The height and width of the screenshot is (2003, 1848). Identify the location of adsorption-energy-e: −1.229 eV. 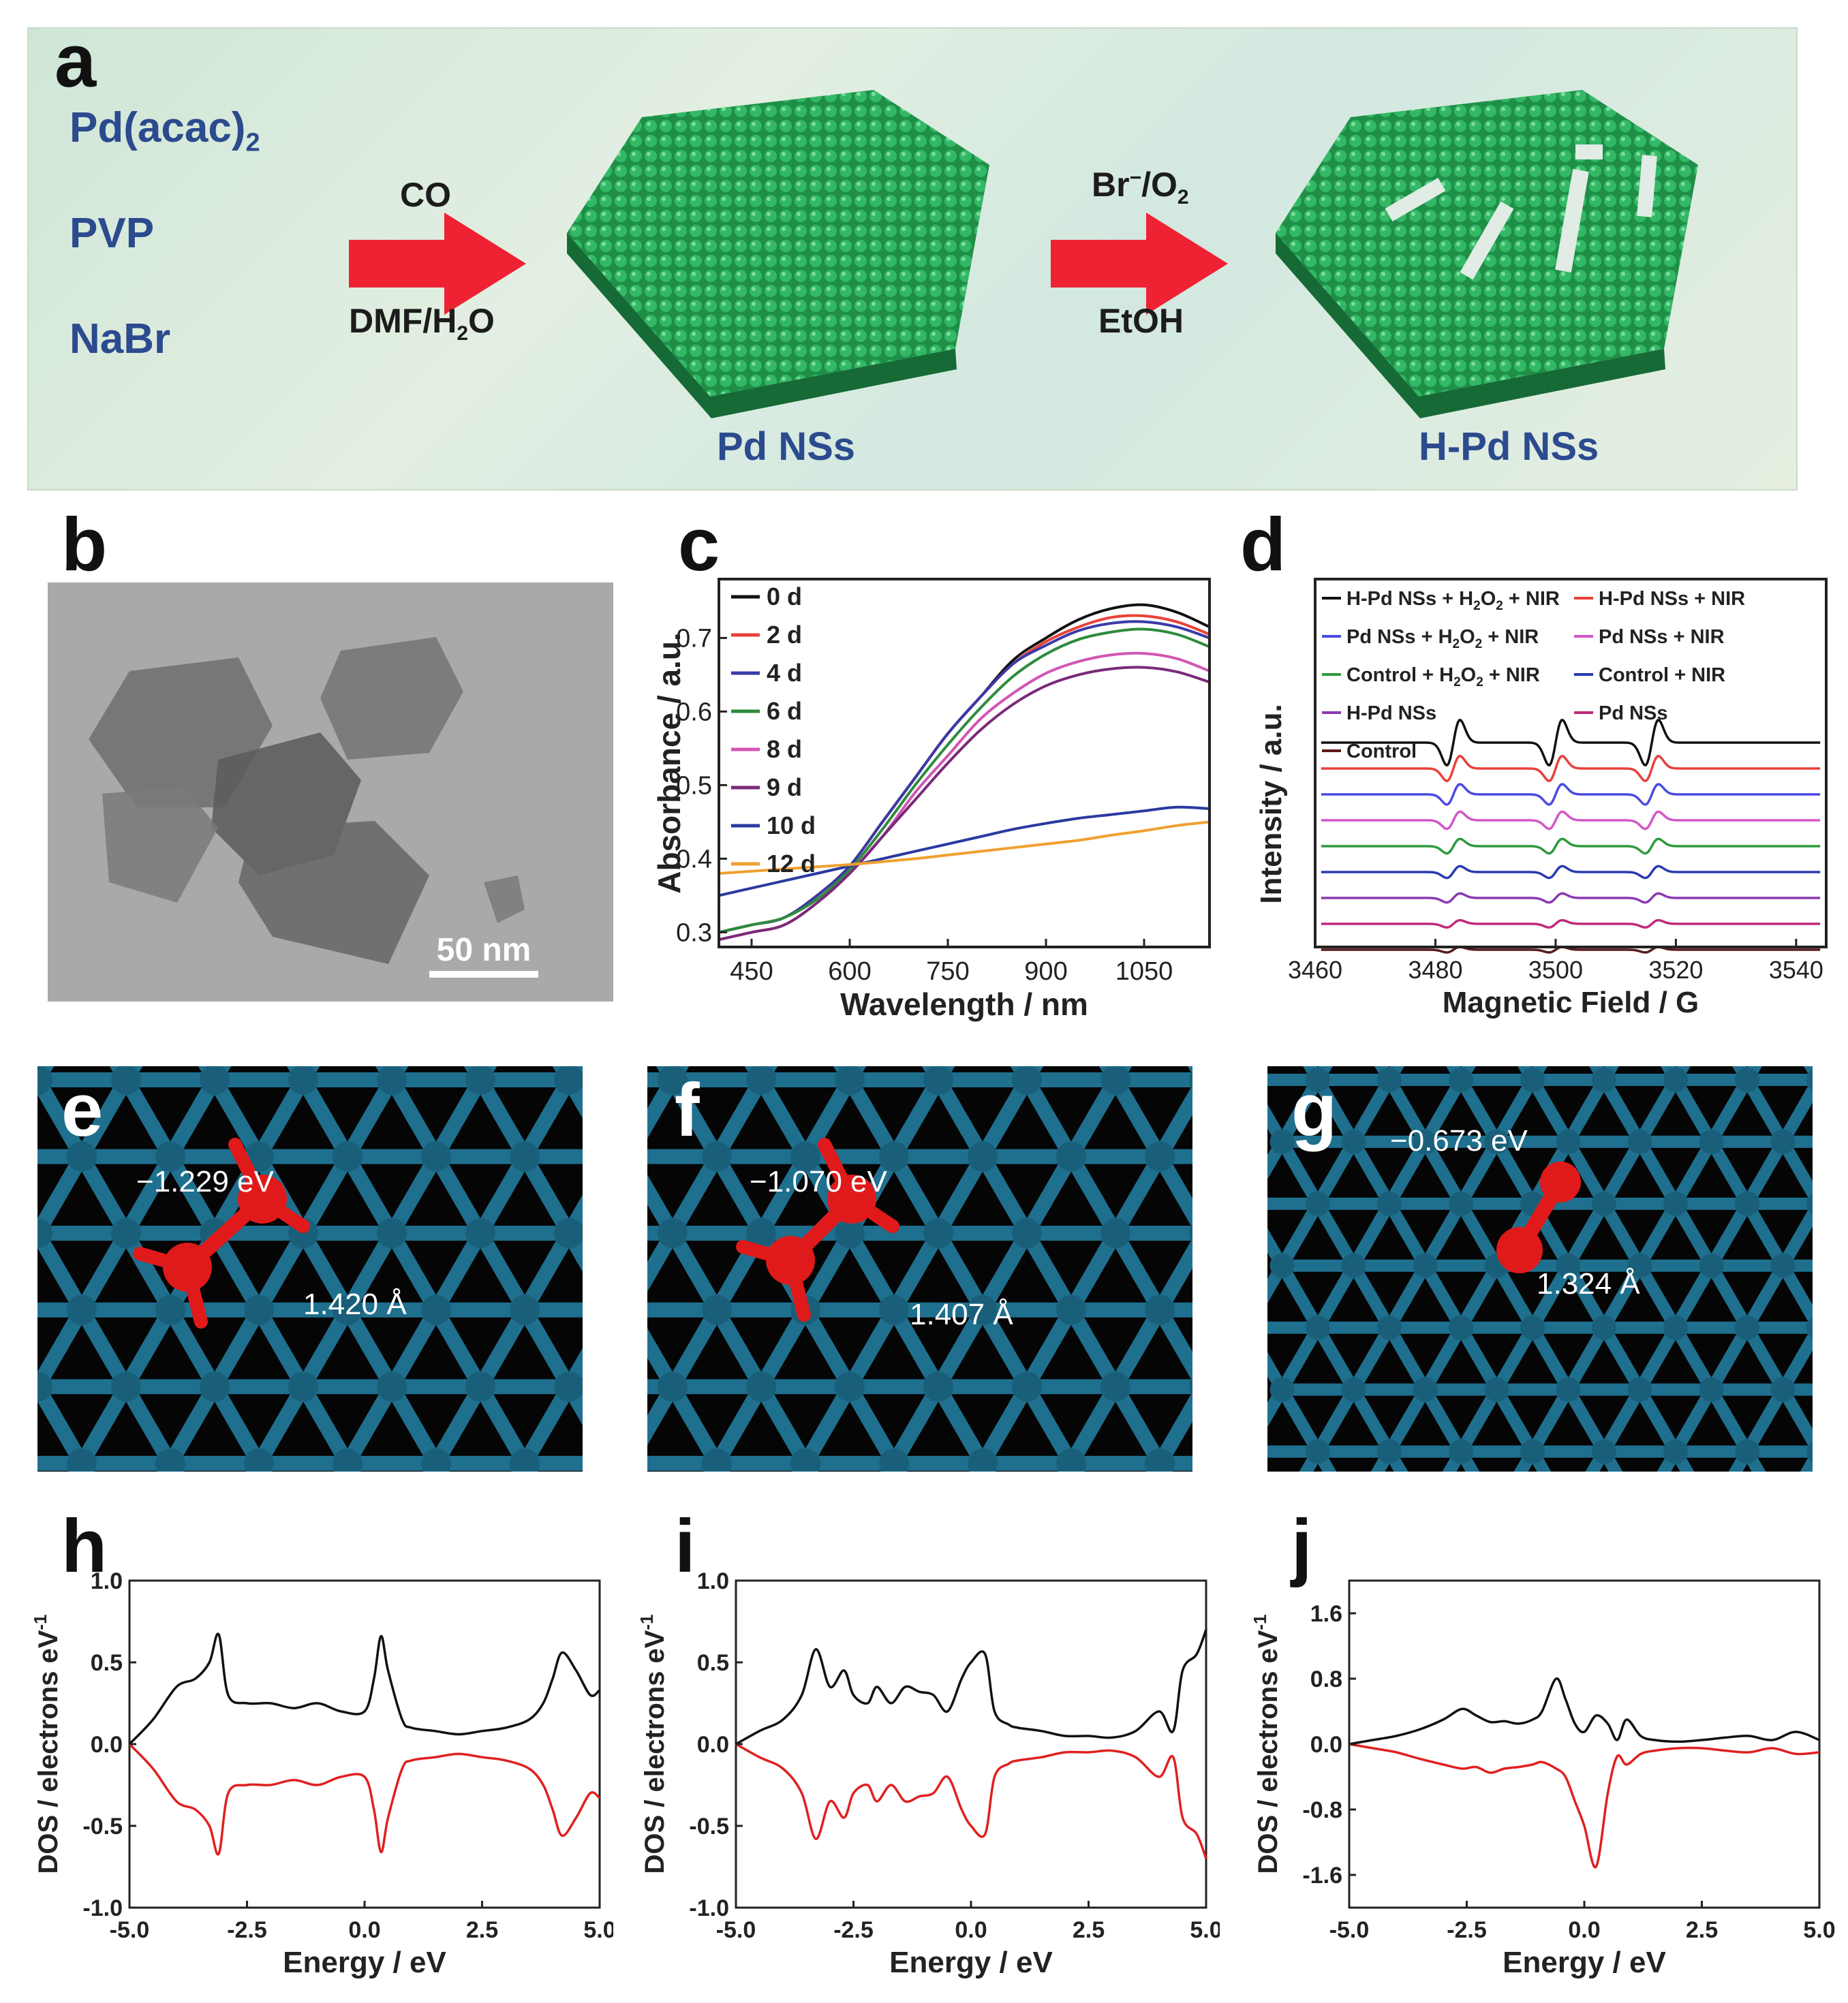
(205, 1181).